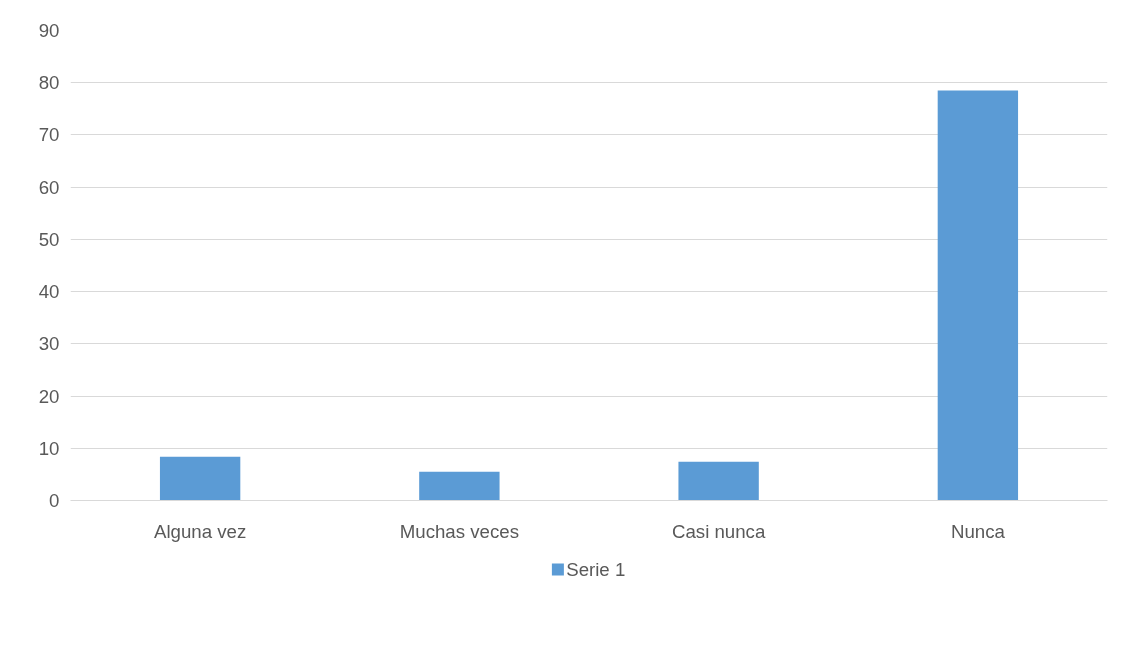 This screenshot has height=668, width=1131. What do you see at coordinates (49, 135) in the screenshot?
I see `y-tick-label: 70` at bounding box center [49, 135].